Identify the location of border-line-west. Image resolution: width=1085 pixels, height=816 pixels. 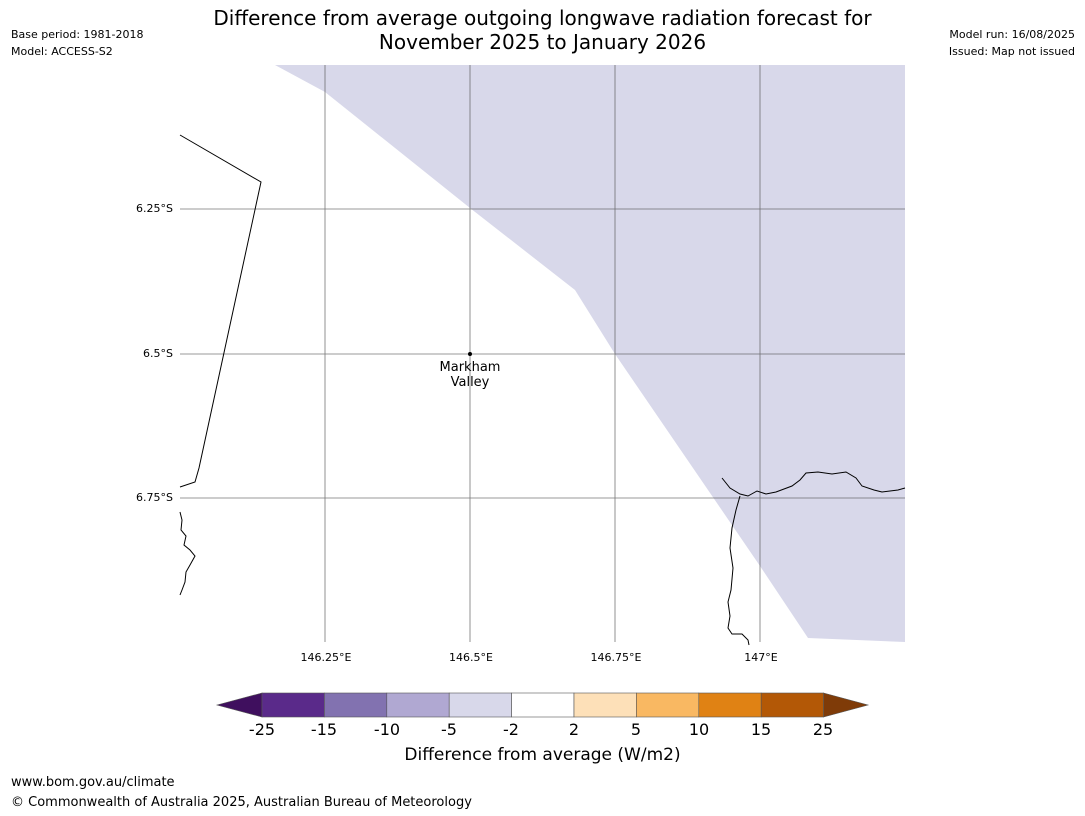
(220, 311).